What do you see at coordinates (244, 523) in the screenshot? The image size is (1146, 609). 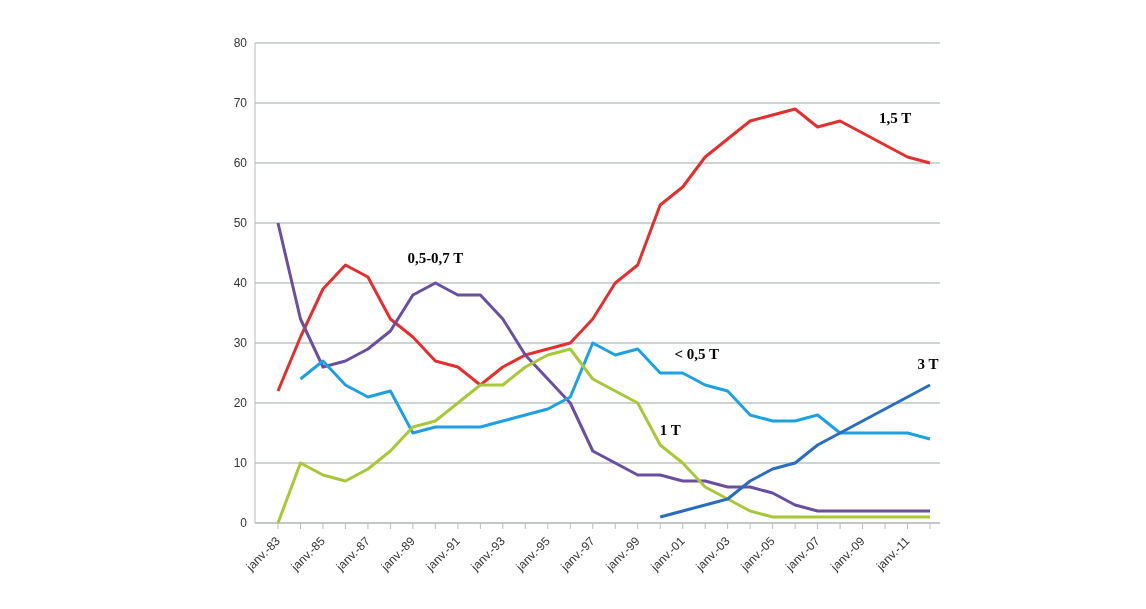 I see `y-tick-label: 0` at bounding box center [244, 523].